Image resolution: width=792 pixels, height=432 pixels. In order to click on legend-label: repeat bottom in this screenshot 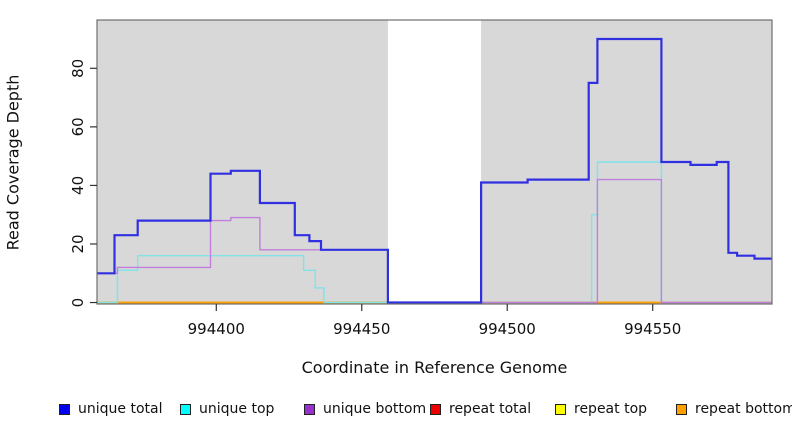, I will do `click(743, 409)`.